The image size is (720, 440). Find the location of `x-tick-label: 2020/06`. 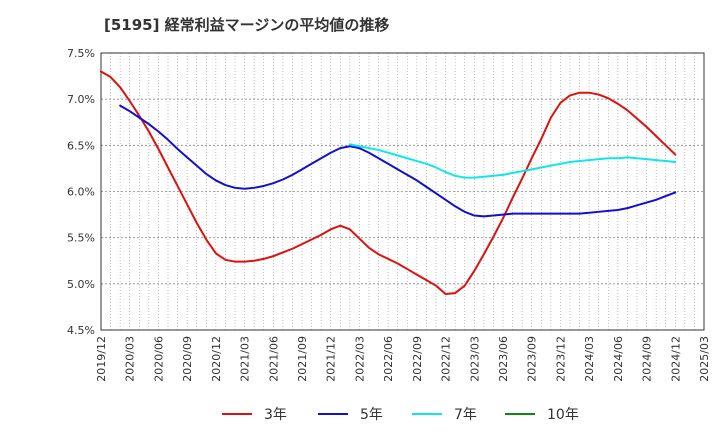

x-tick-label: 2020/06 is located at coordinates (158, 359).